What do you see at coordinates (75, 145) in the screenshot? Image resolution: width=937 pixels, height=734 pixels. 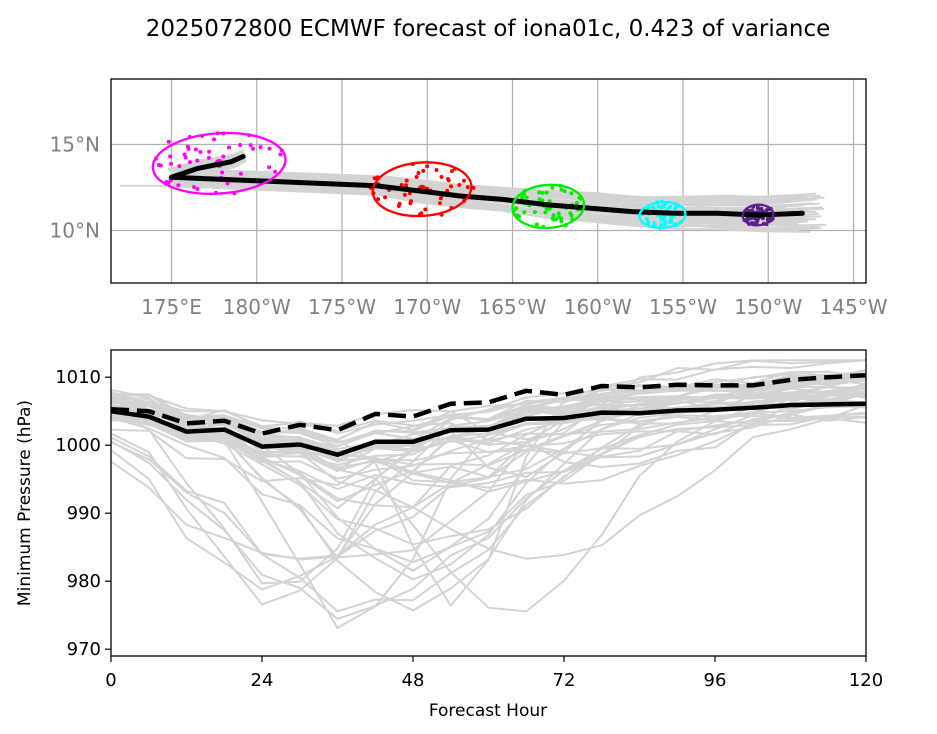 I see `map-y-tick-label: 15°N` at bounding box center [75, 145].